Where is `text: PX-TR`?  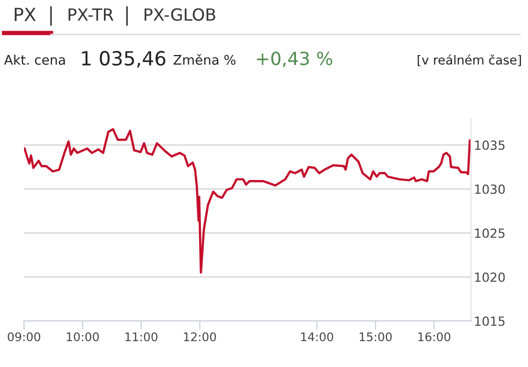 text: PX-TR is located at coordinates (91, 14).